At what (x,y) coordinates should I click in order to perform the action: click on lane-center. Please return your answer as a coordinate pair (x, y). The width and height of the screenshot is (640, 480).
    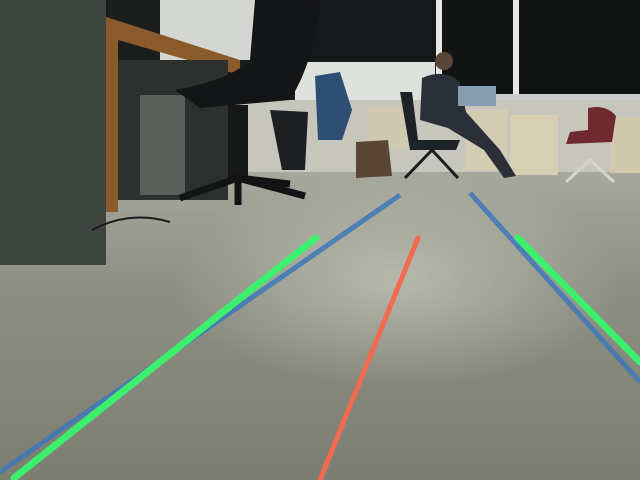
    Looking at the image, I should click on (369, 357).